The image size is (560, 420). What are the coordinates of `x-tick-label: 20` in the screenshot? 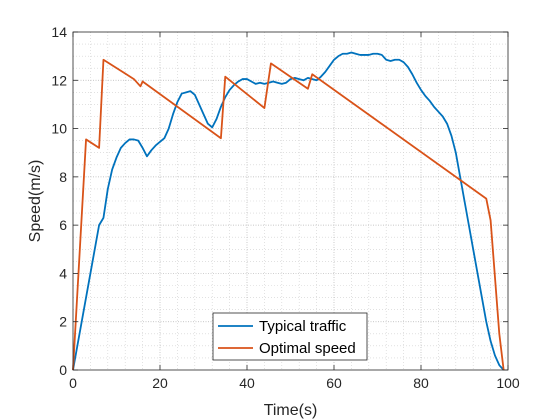 It's located at (160, 383).